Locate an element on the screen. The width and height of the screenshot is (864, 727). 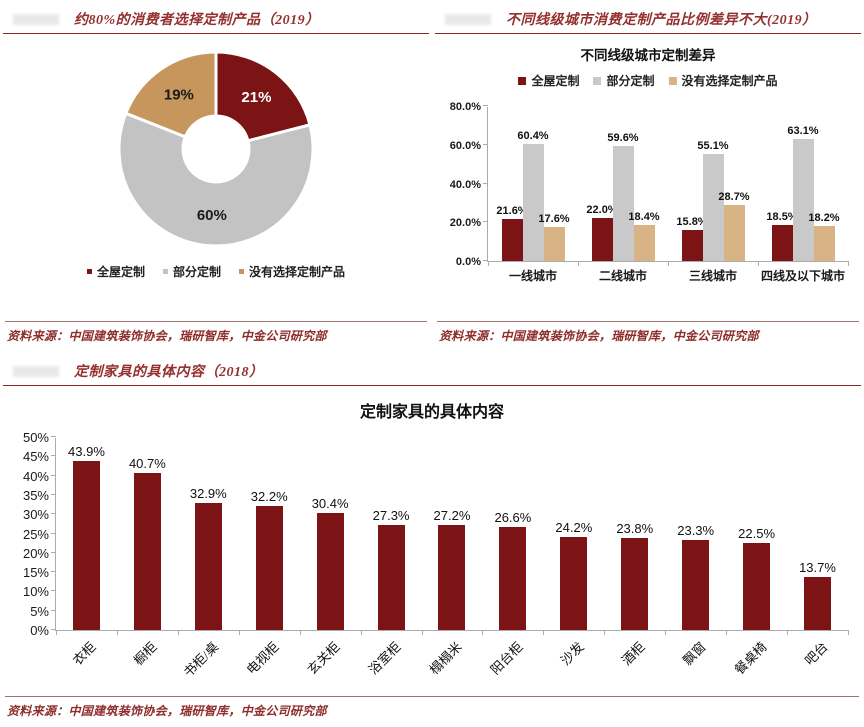
x-category-label: 衣柜 is located at coordinates (85, 654).